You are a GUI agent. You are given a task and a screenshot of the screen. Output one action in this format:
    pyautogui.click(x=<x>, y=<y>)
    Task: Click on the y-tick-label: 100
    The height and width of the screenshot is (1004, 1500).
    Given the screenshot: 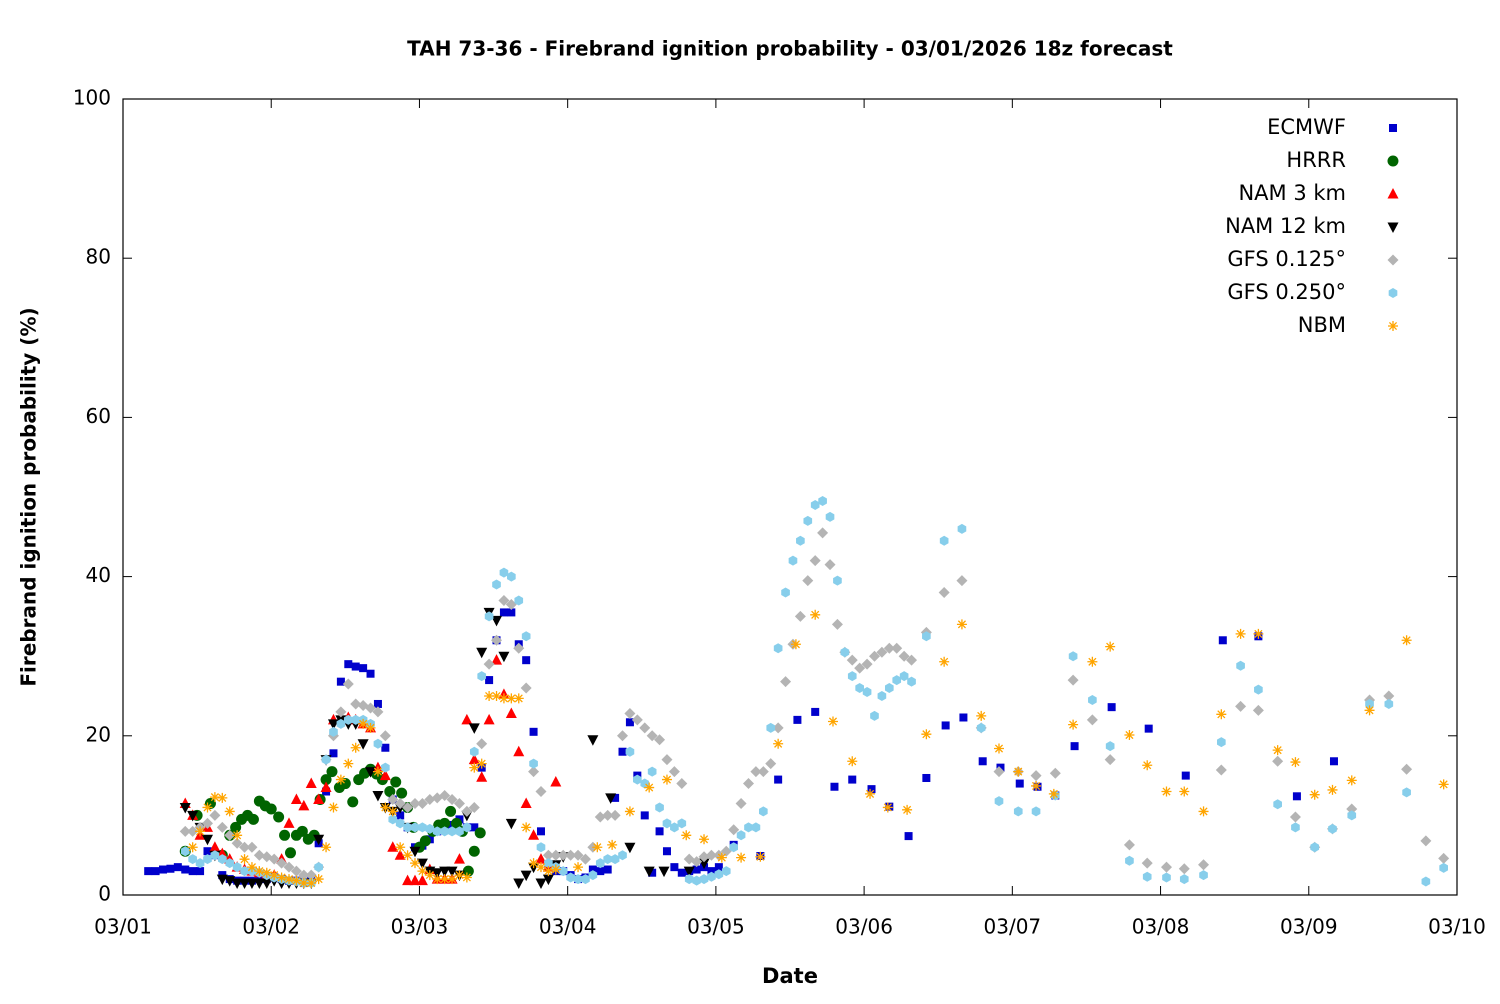 What is the action you would take?
    pyautogui.click(x=92, y=98)
    